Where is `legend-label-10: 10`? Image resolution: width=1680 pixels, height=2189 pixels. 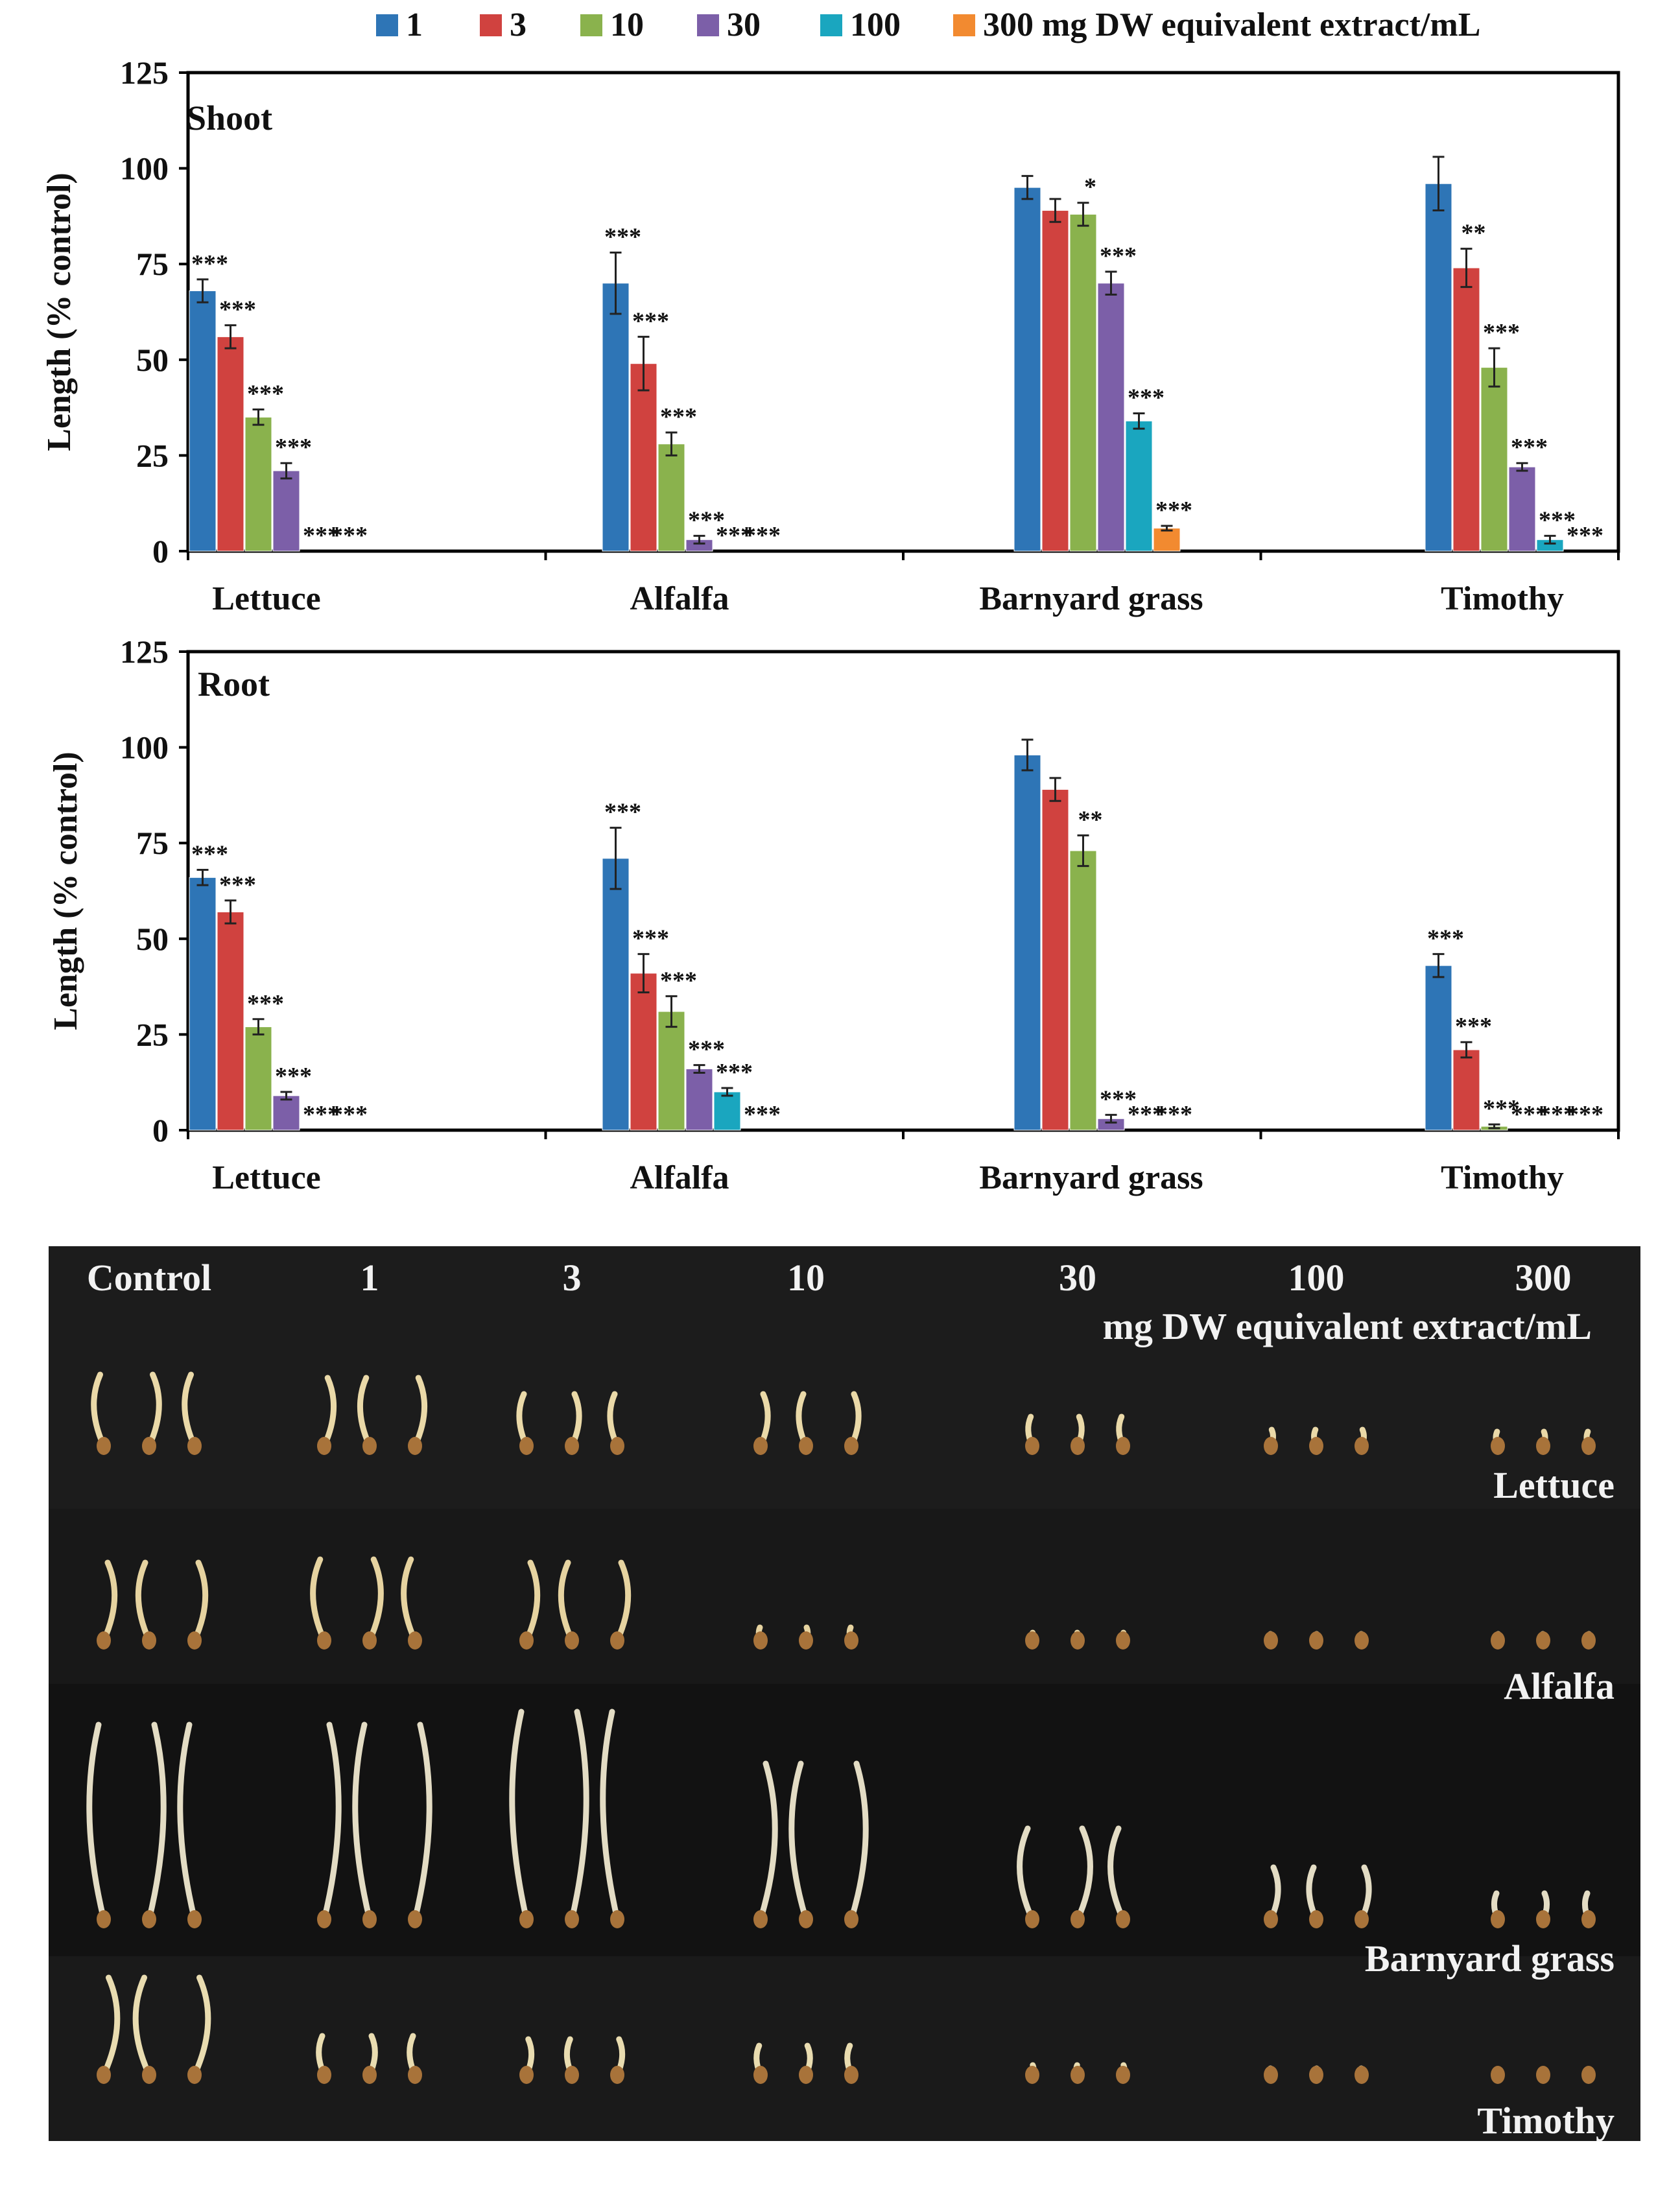
legend-label-10: 10 is located at coordinates (627, 24).